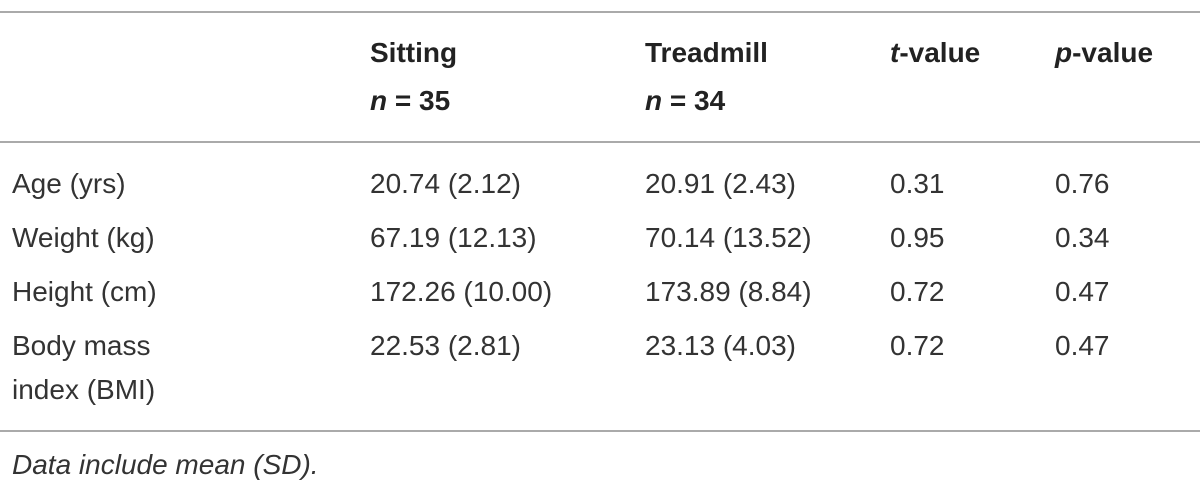 The width and height of the screenshot is (1200, 500). Describe the element at coordinates (453, 237) in the screenshot. I see `cell-text: 67.19 (12.13)` at that location.